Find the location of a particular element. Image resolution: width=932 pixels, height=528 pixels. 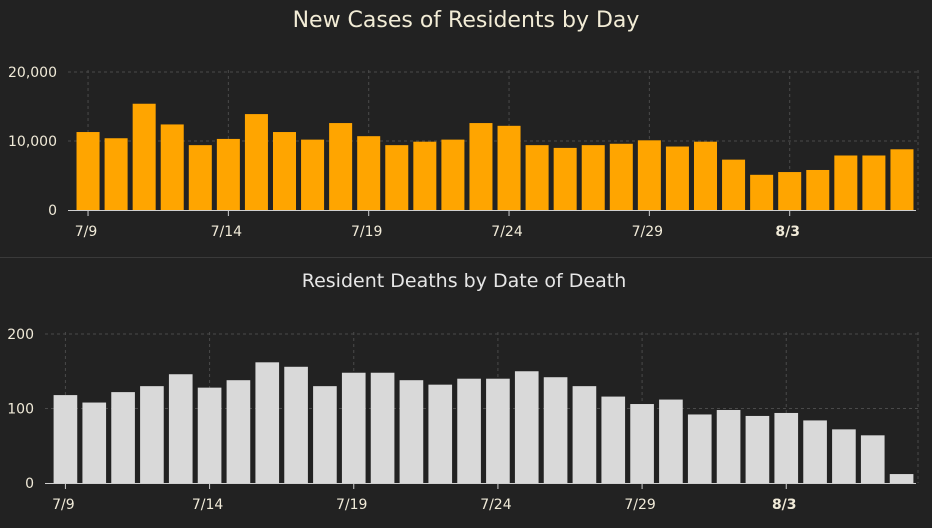

y-axis-ticks: 0 10,000 20,000 is located at coordinates (32, 142).